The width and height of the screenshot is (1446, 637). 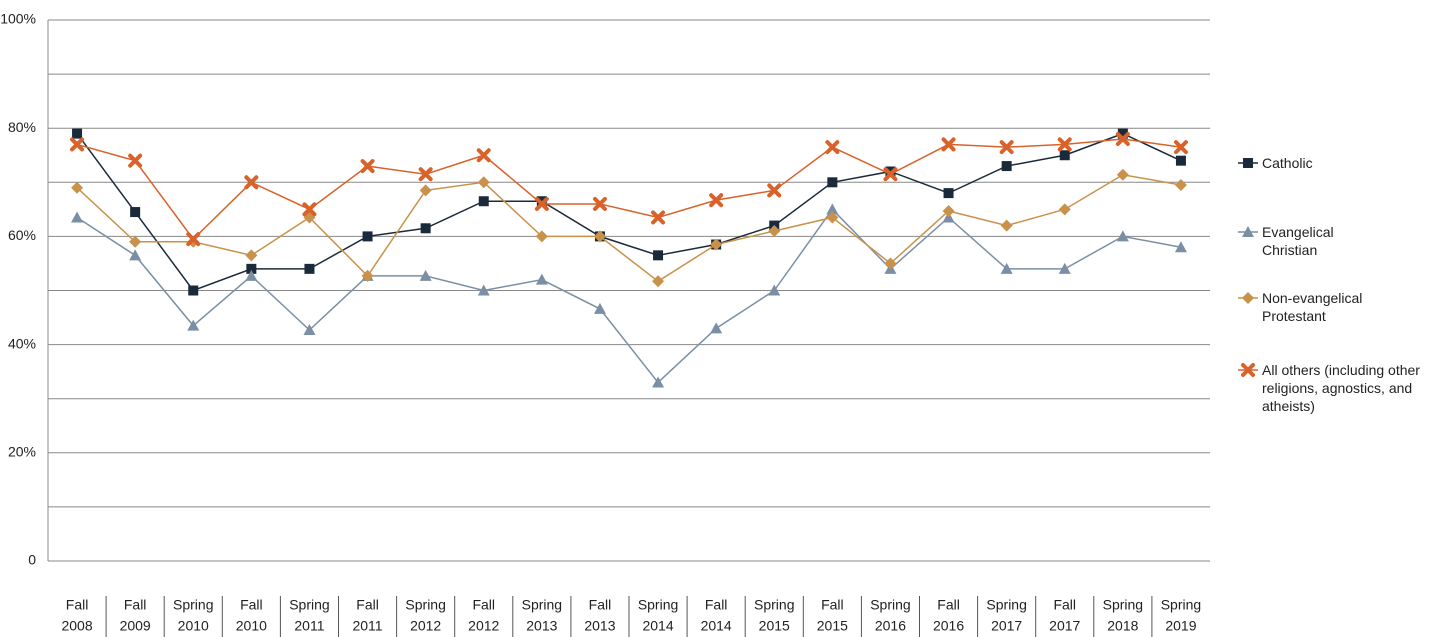 What do you see at coordinates (22, 235) in the screenshot?
I see `y-tick-label: 60%` at bounding box center [22, 235].